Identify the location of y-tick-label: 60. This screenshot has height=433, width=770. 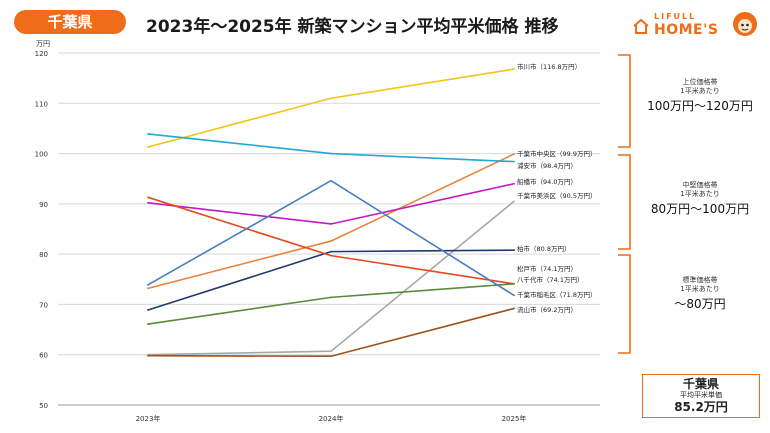
(43, 356).